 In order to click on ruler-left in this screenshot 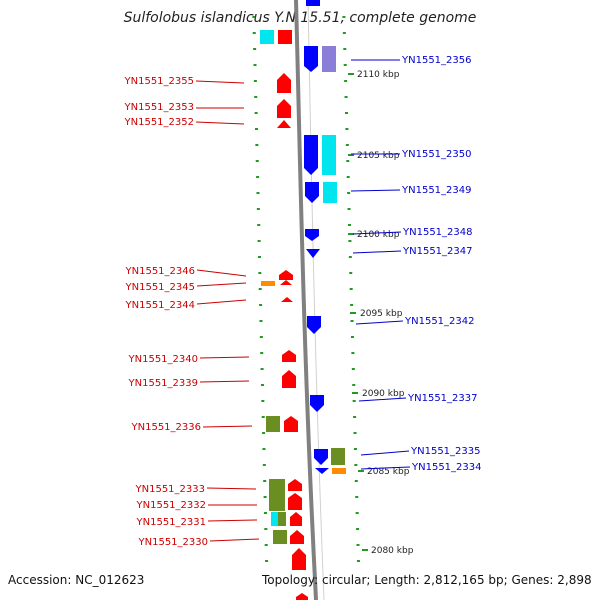, I will do `click(260, 289)`.